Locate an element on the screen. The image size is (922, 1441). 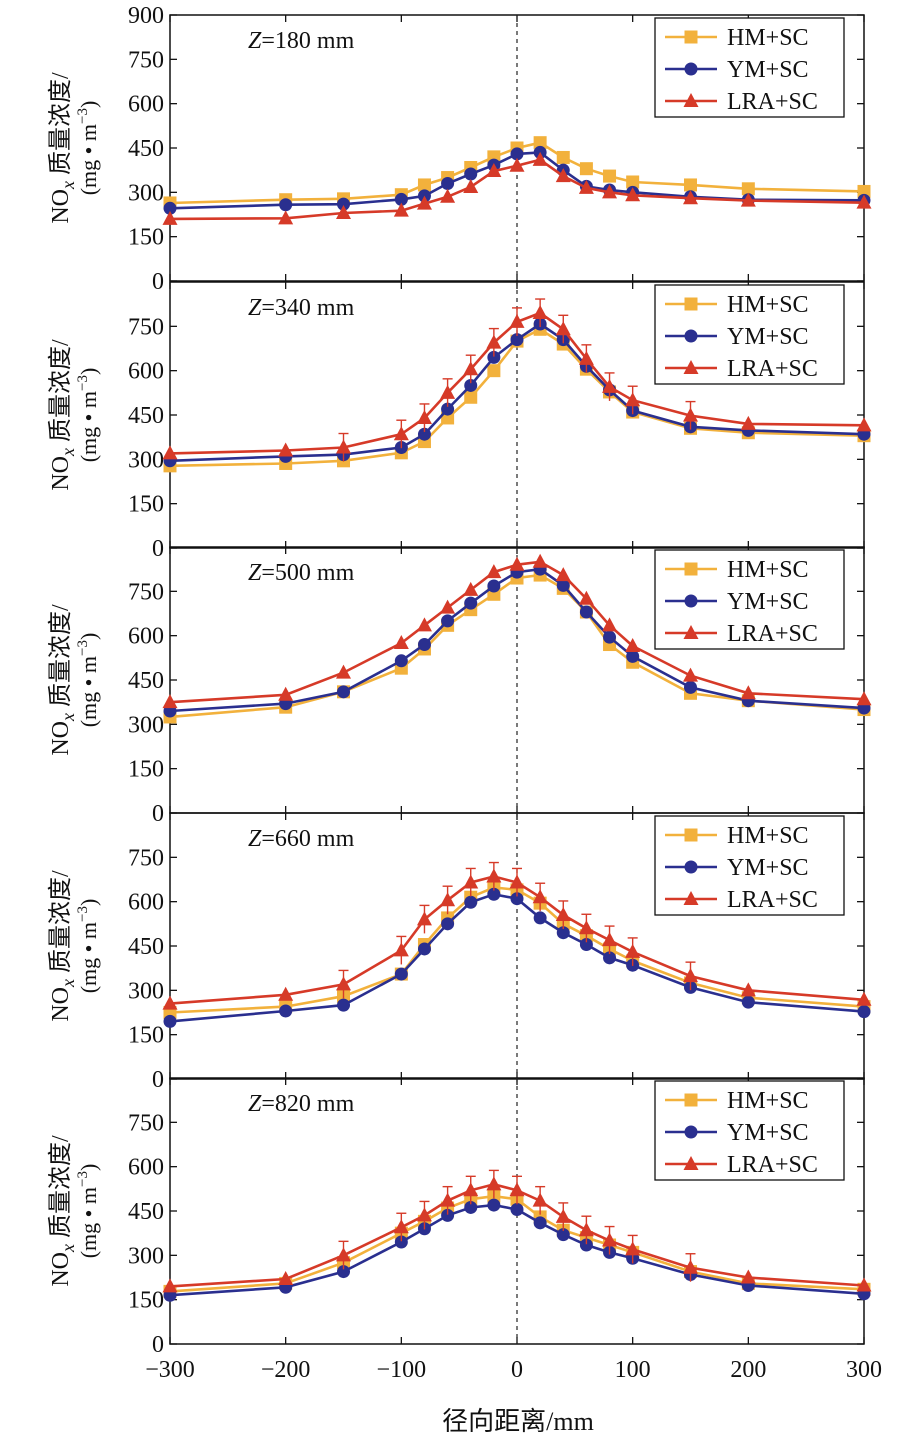
panel-label: Z=500 mm is located at coordinates (301, 573).